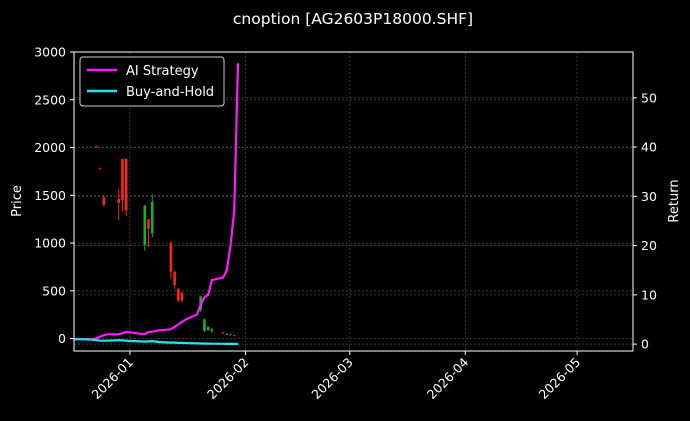 The height and width of the screenshot is (421, 690). Describe the element at coordinates (353, 19) in the screenshot. I see `chart-title: cnoption [AG2603P18000.SHF]` at that location.